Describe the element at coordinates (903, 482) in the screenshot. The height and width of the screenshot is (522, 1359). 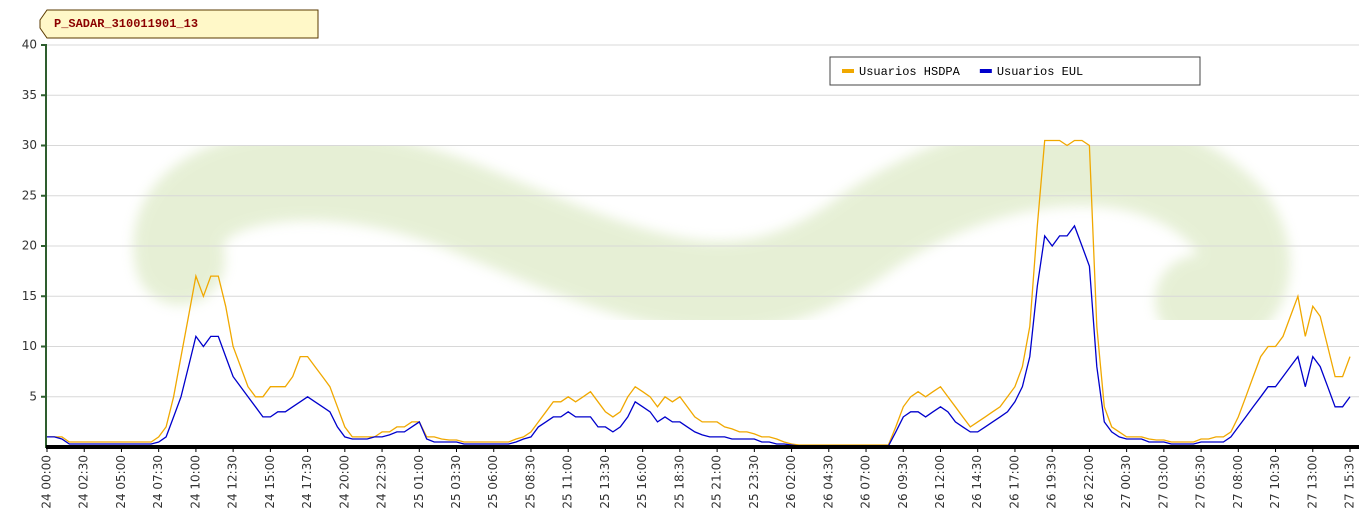
I see `x-tick-label: 26 09:30` at that location.